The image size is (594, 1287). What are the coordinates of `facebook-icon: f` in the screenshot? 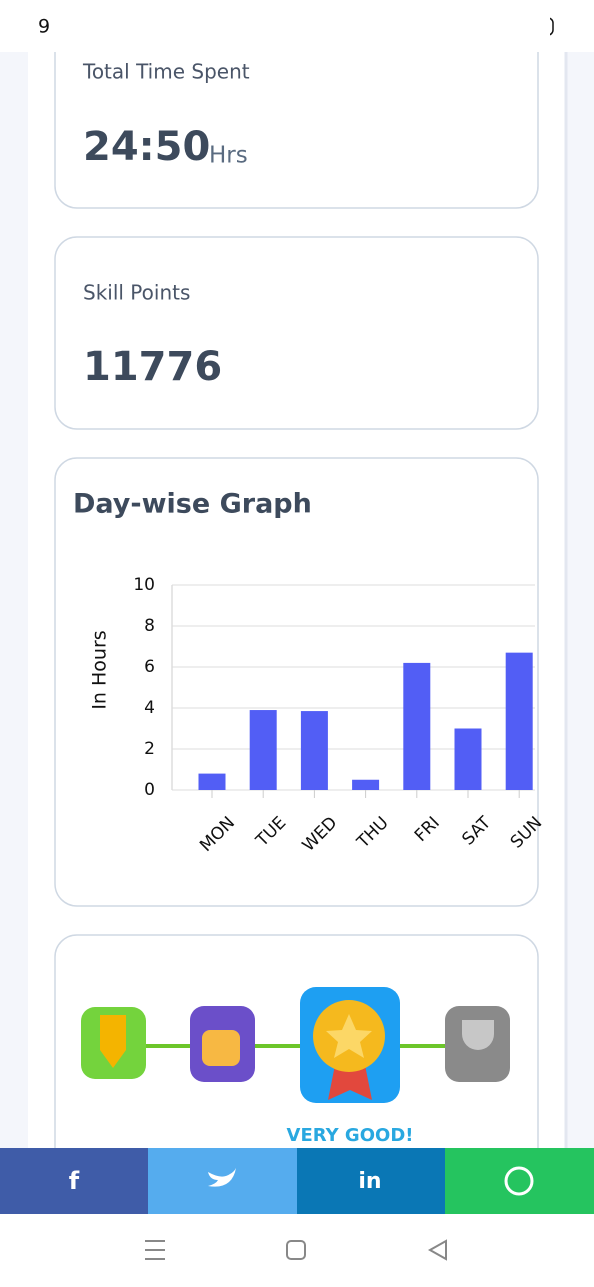 It's located at (74, 1181).